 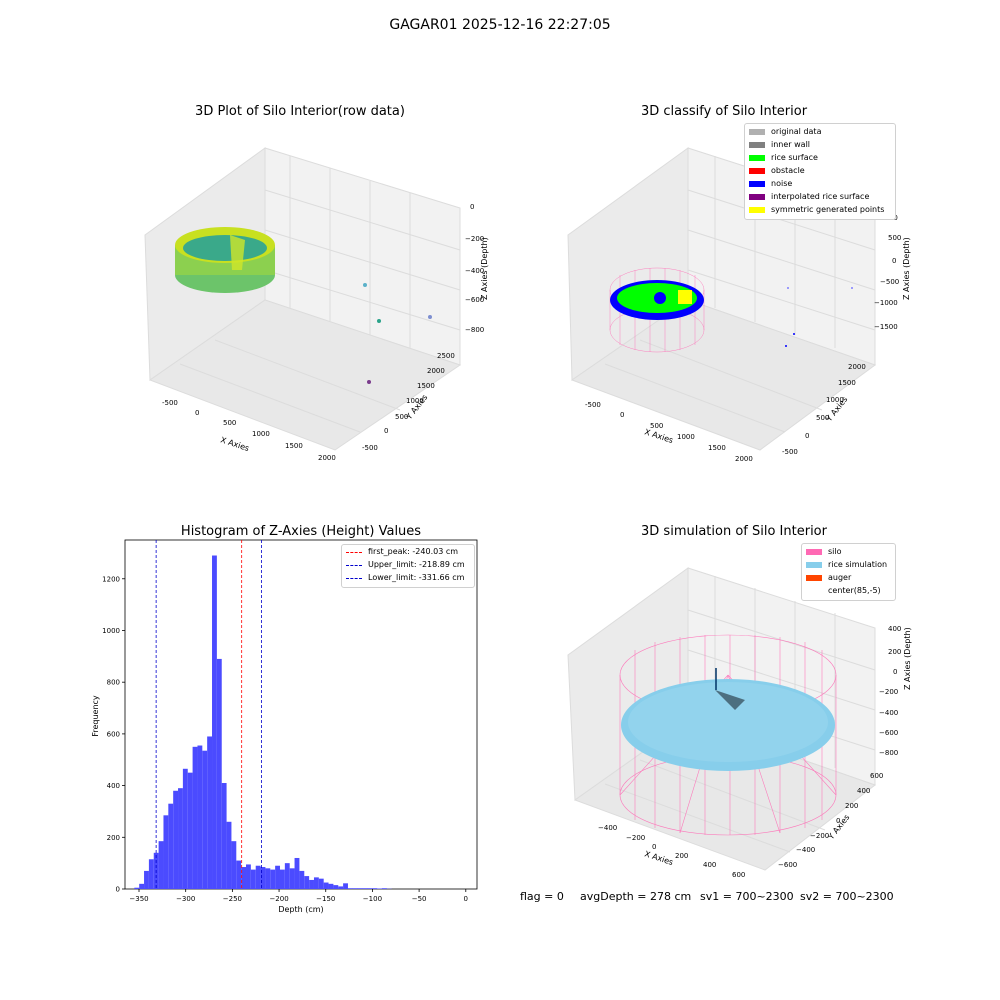 I want to click on raw-xtick: -500, so click(x=170, y=403).